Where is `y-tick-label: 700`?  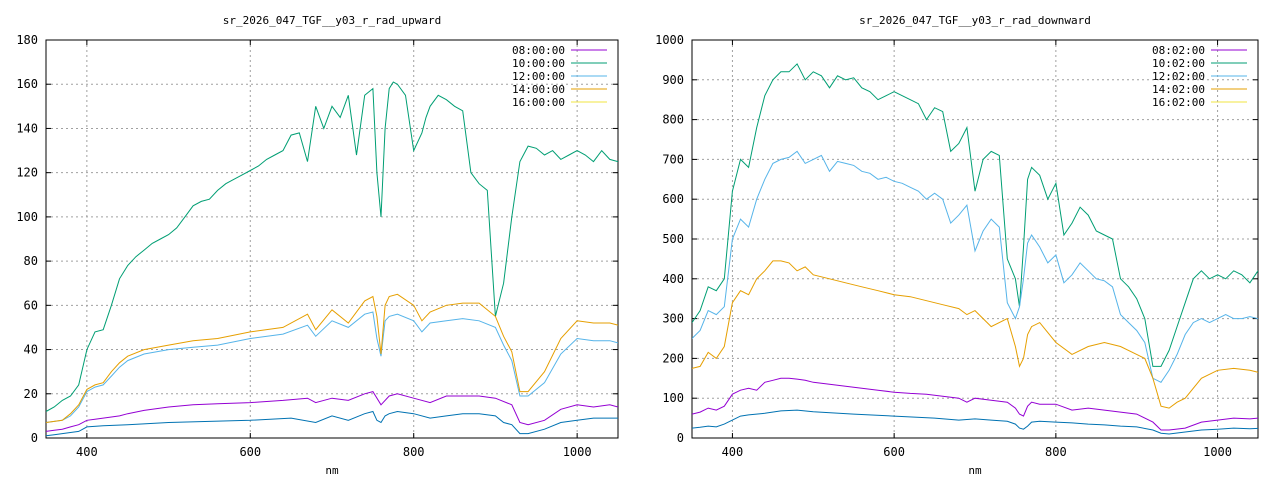 y-tick-label: 700 is located at coordinates (673, 159).